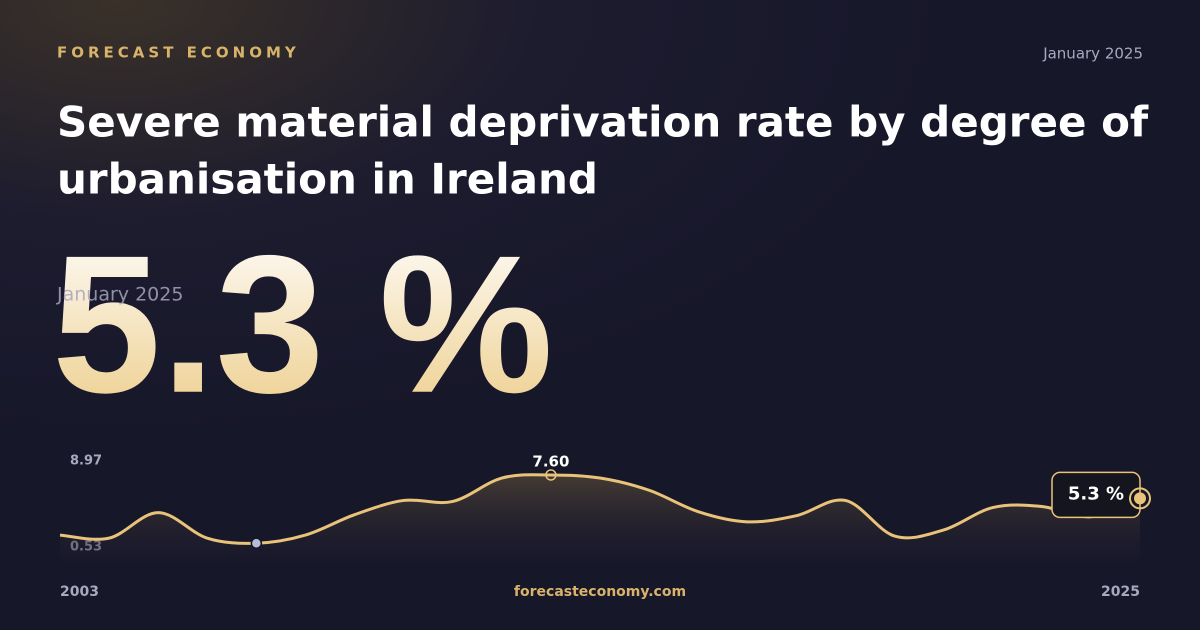 Image resolution: width=1200 pixels, height=630 pixels. Describe the element at coordinates (1092, 54) in the screenshot. I see `date: January 2025` at that location.